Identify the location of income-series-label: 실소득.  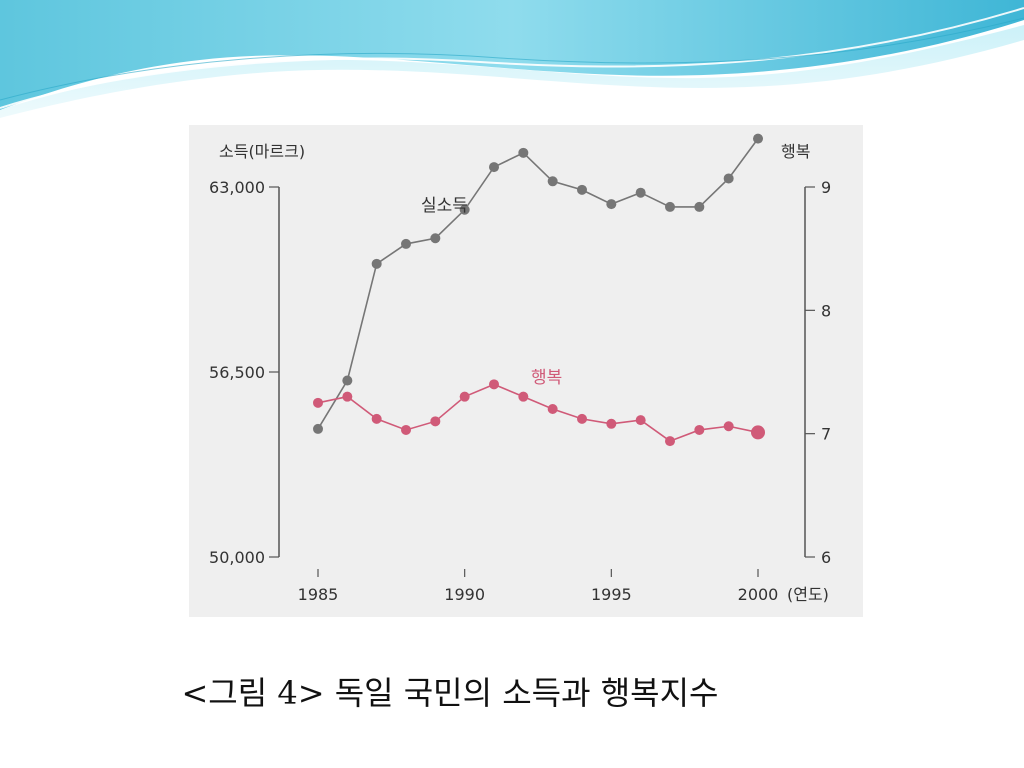
(444, 206).